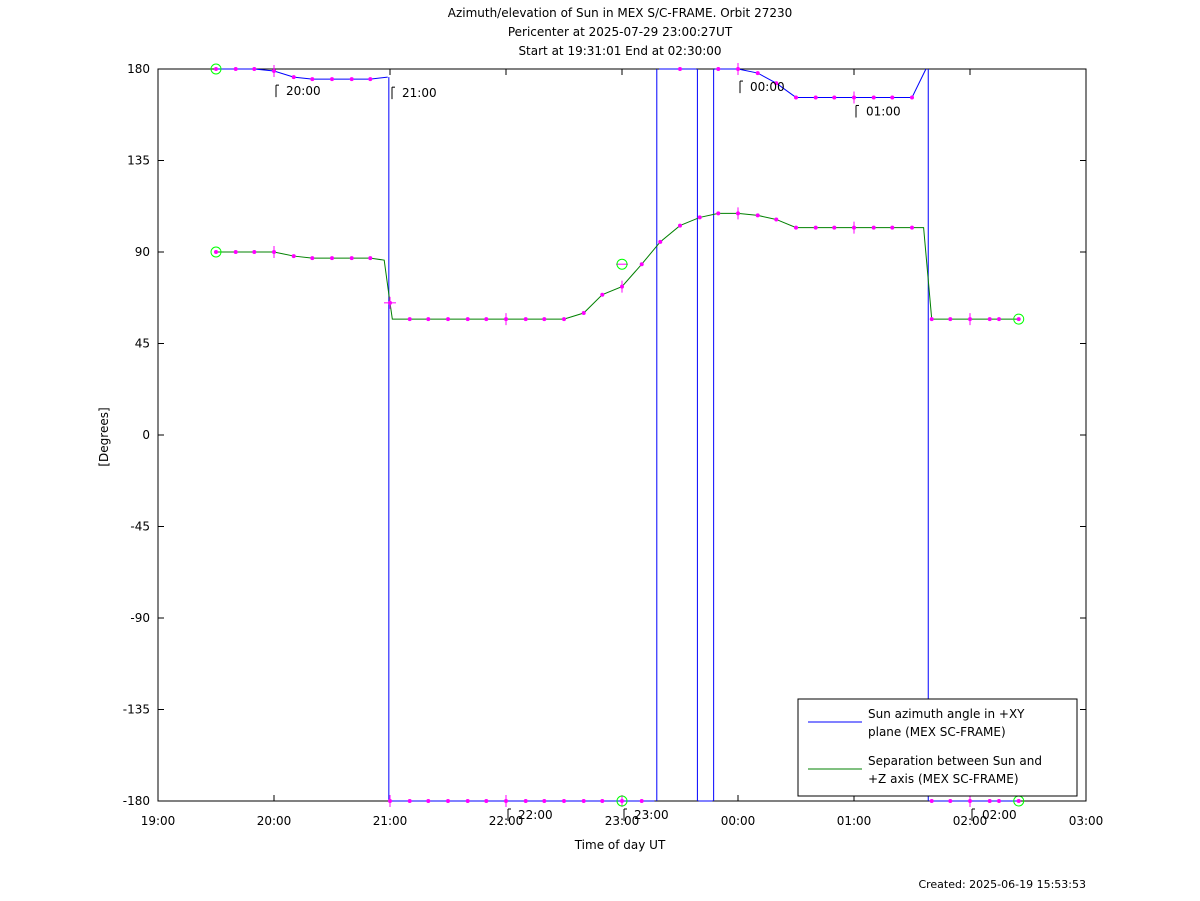 The width and height of the screenshot is (1200, 901). Describe the element at coordinates (620, 845) in the screenshot. I see `x-axis-label: Time of day UT` at that location.